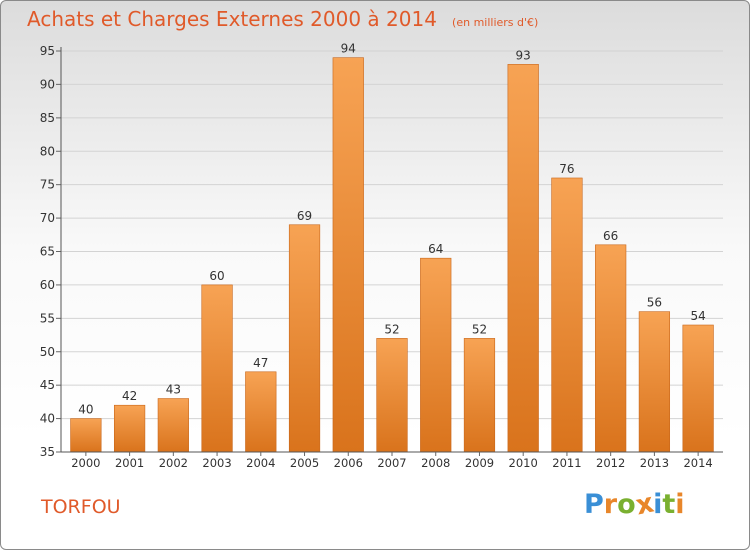 Image resolution: width=750 pixels, height=550 pixels. What do you see at coordinates (697, 316) in the screenshot?
I see `bar-value-label: 54` at bounding box center [697, 316].